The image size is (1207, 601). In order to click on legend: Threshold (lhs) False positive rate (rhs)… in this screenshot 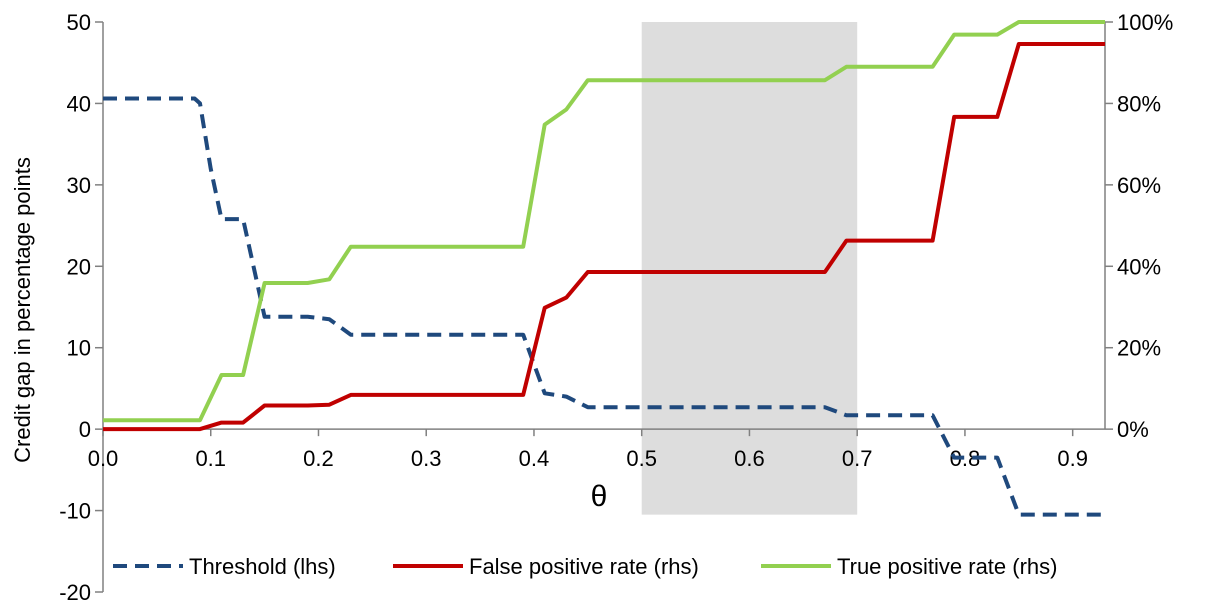, I will do `click(585, 566)`.